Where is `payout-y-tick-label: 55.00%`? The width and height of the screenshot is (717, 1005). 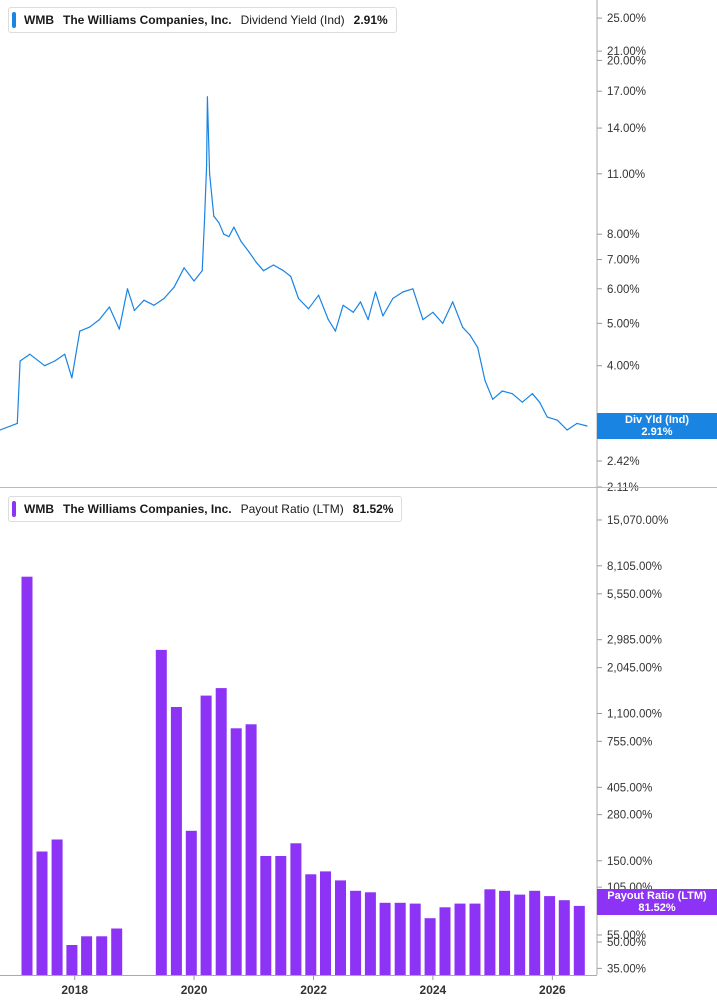 payout-y-tick-label: 55.00% is located at coordinates (626, 936).